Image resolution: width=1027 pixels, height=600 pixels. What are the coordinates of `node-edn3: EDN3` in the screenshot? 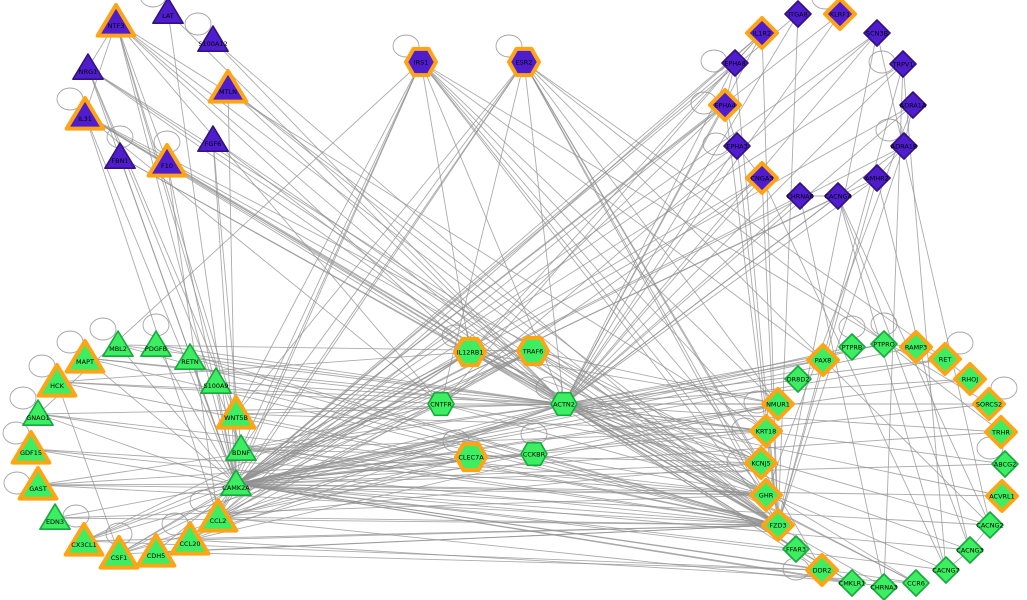 It's located at (55, 516).